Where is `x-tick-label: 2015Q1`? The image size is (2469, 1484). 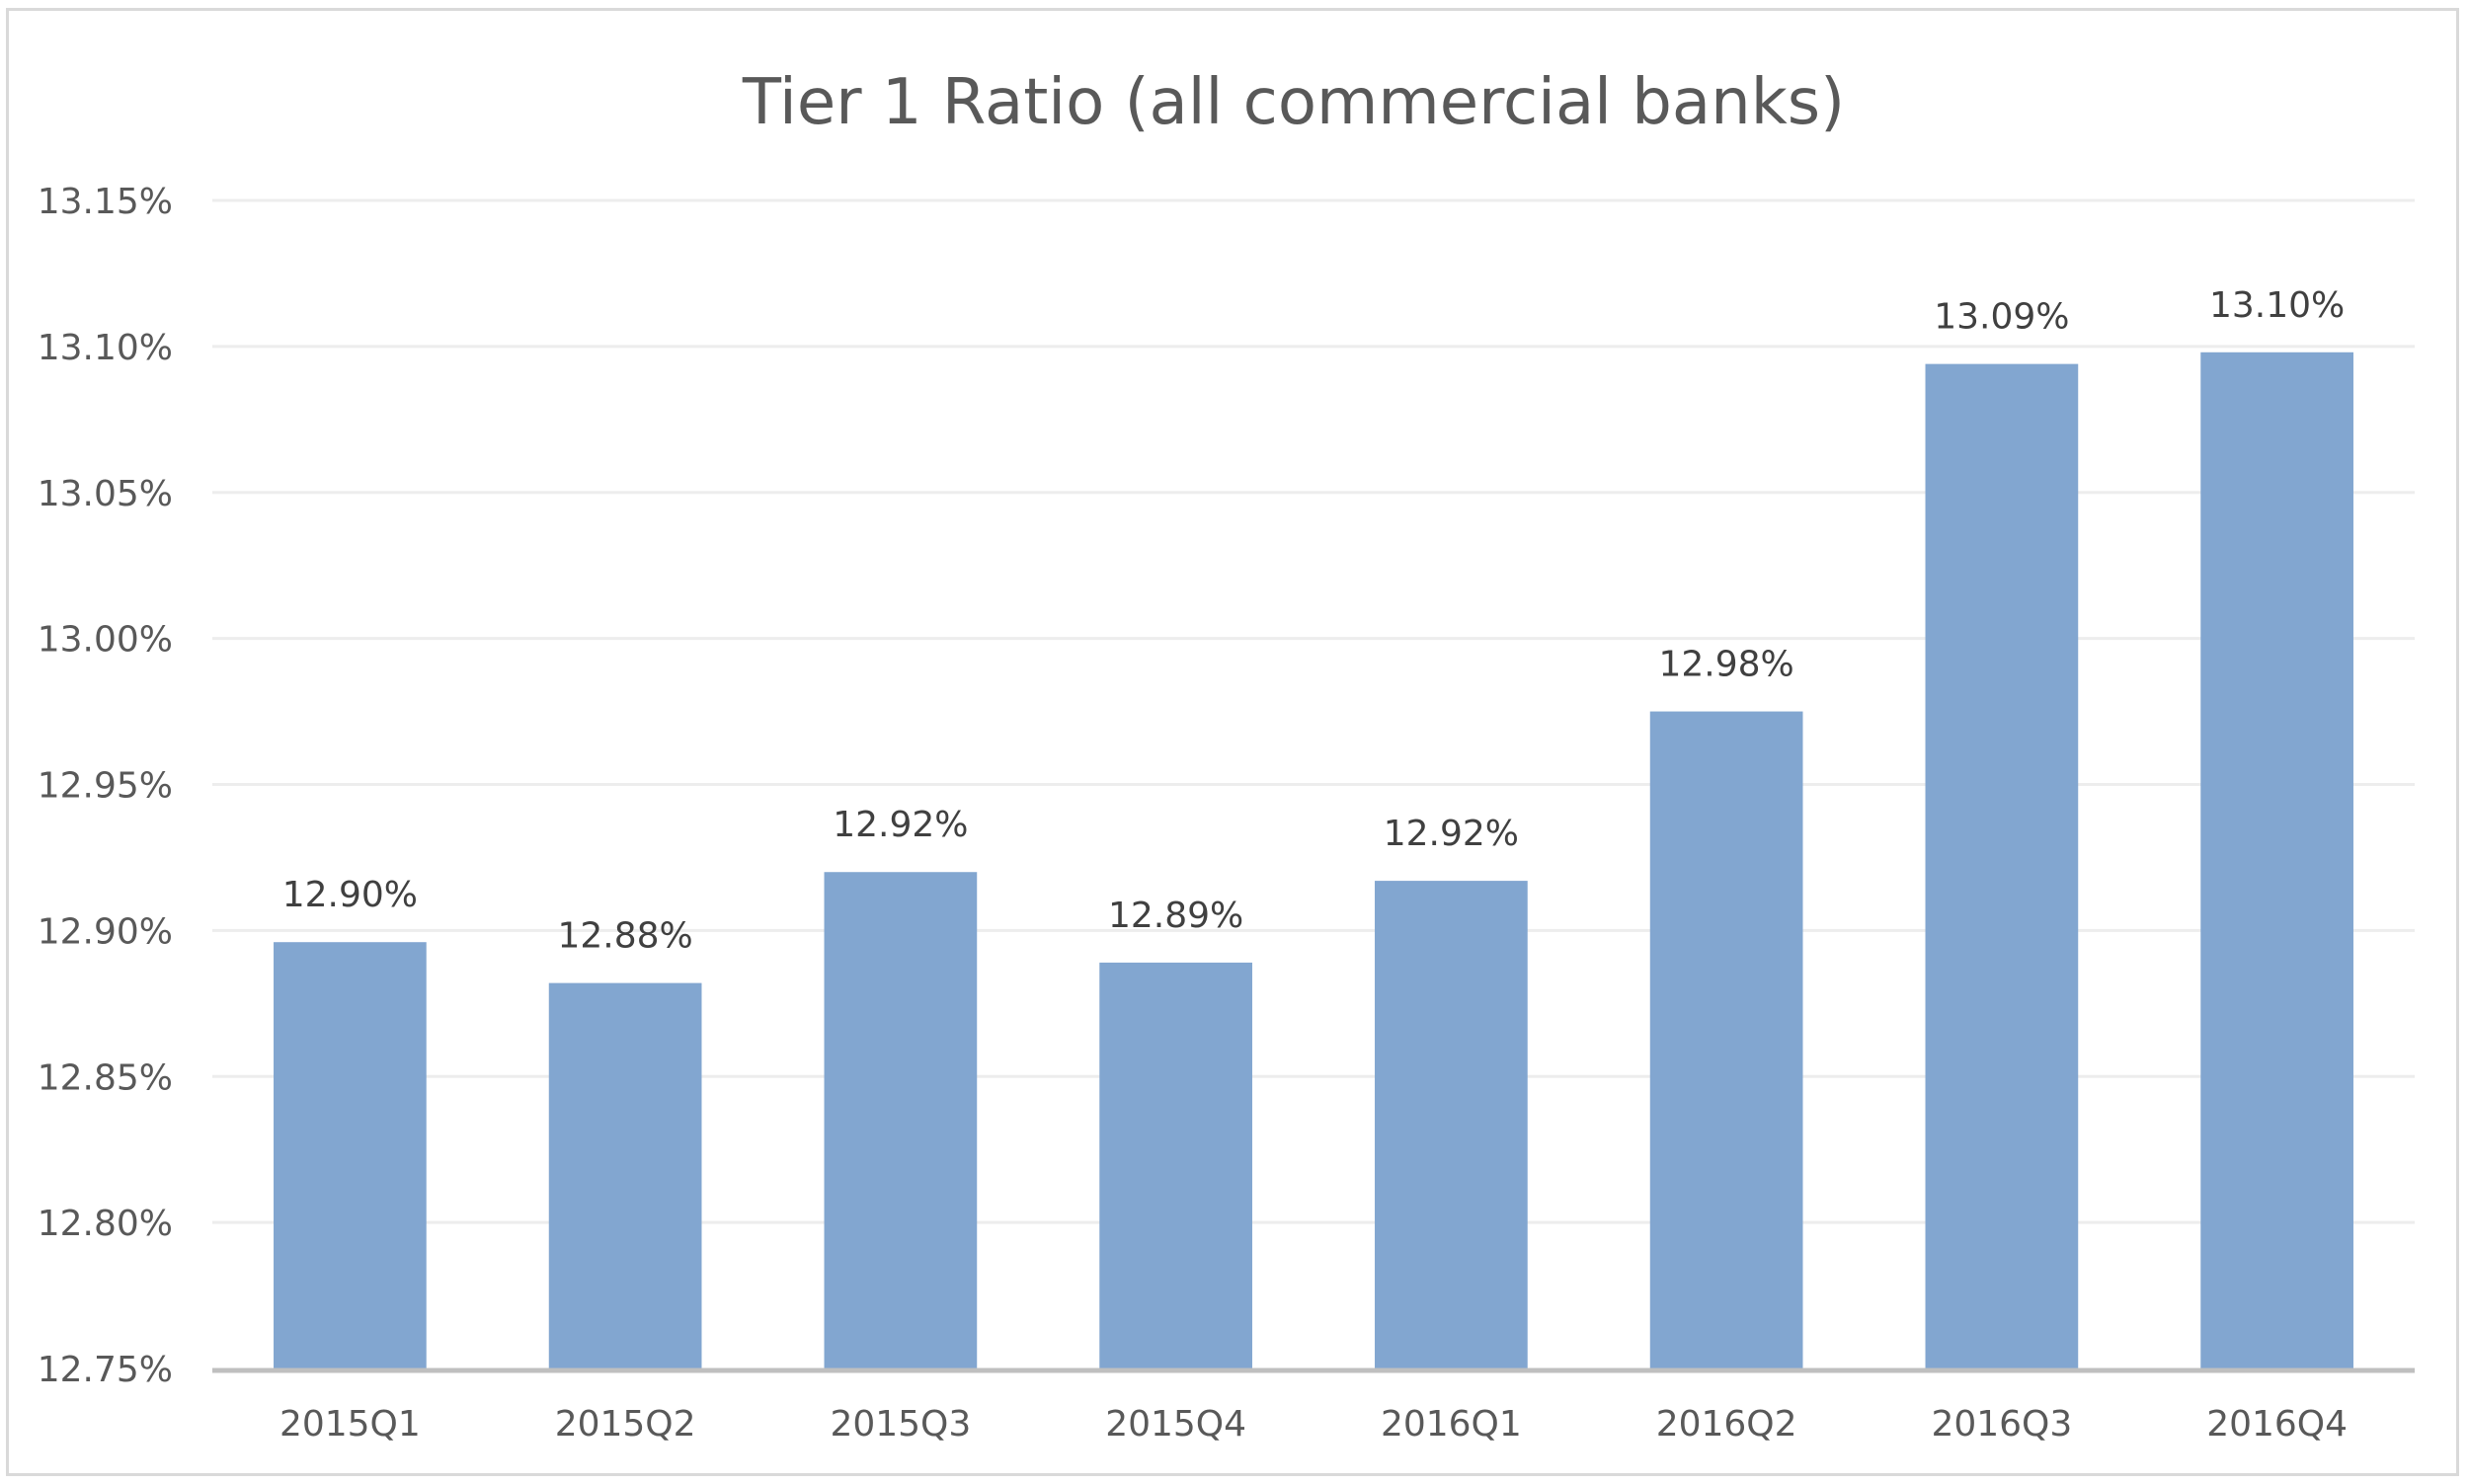
x-tick-label: 2015Q1 is located at coordinates (350, 1424).